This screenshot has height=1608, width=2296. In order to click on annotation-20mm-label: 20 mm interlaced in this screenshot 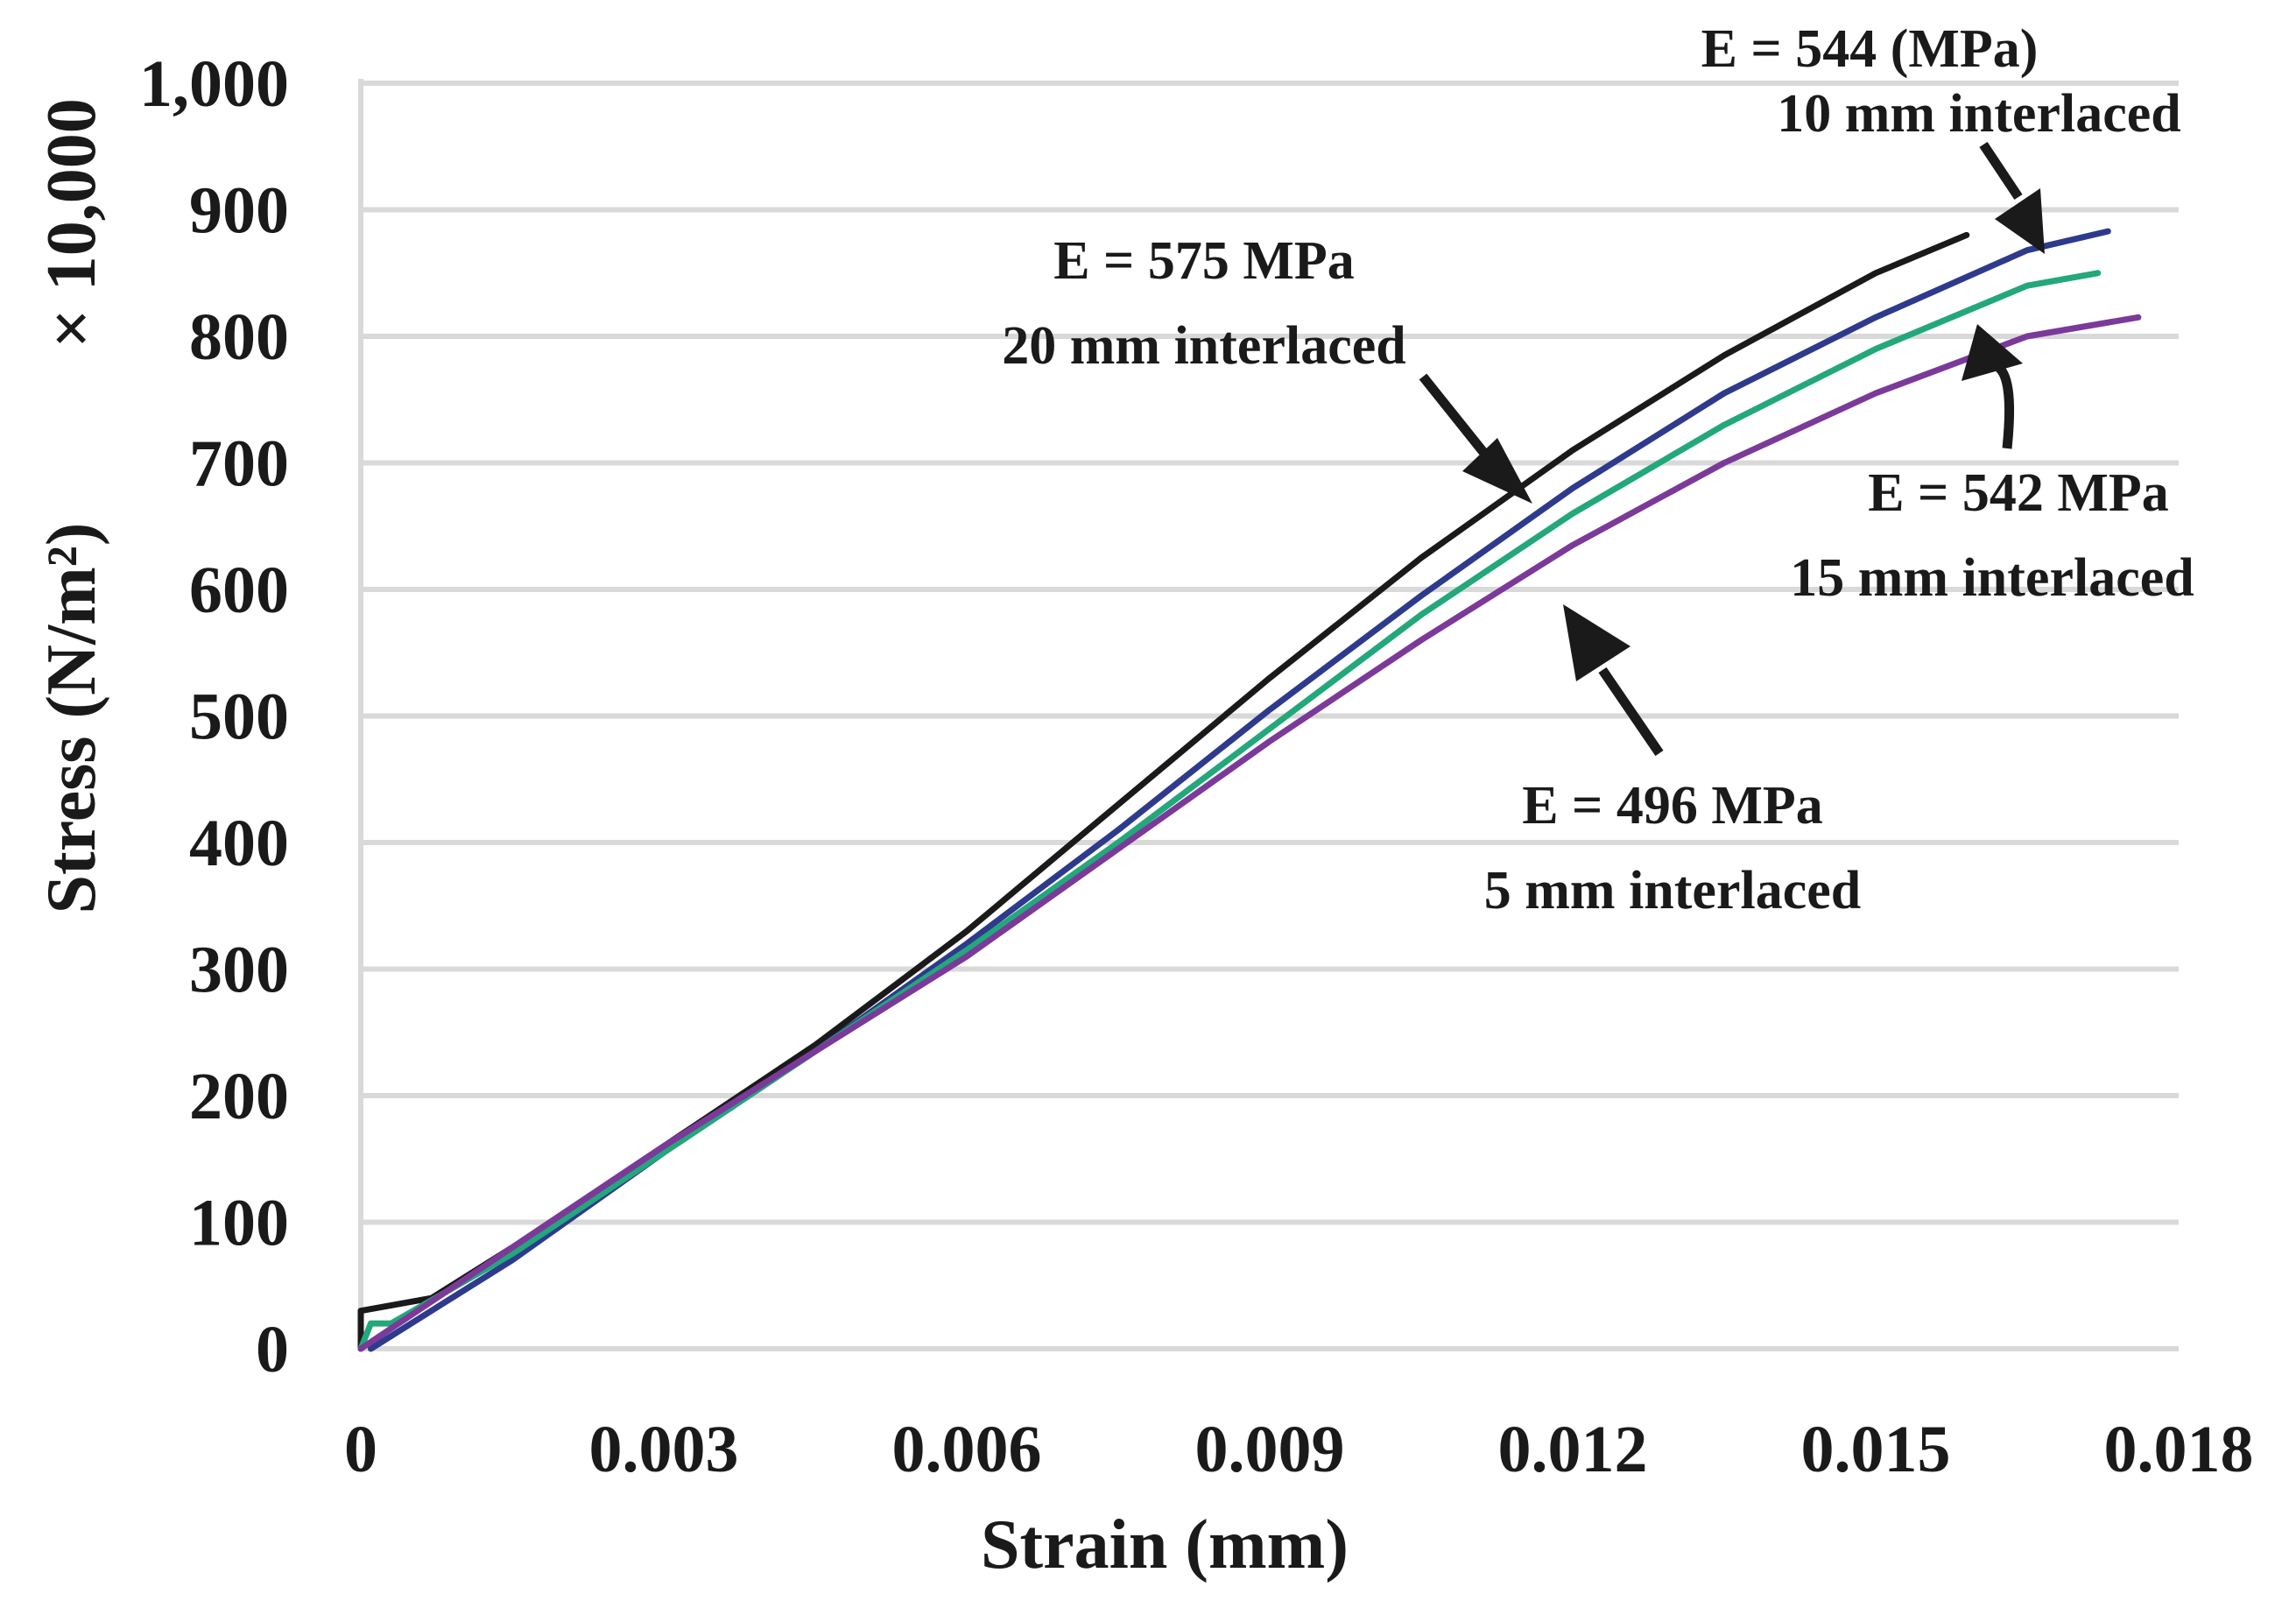, I will do `click(1203, 346)`.